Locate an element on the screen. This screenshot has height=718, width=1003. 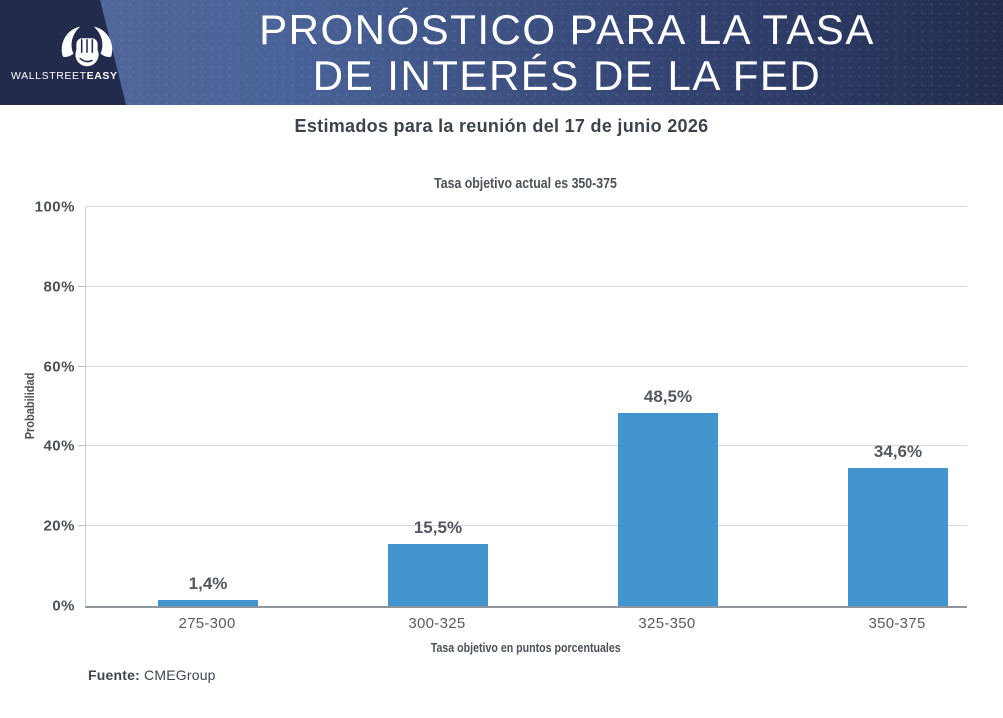
x-axis-title: Tasa objetivo en puntos porcentuales is located at coordinates (525, 648).